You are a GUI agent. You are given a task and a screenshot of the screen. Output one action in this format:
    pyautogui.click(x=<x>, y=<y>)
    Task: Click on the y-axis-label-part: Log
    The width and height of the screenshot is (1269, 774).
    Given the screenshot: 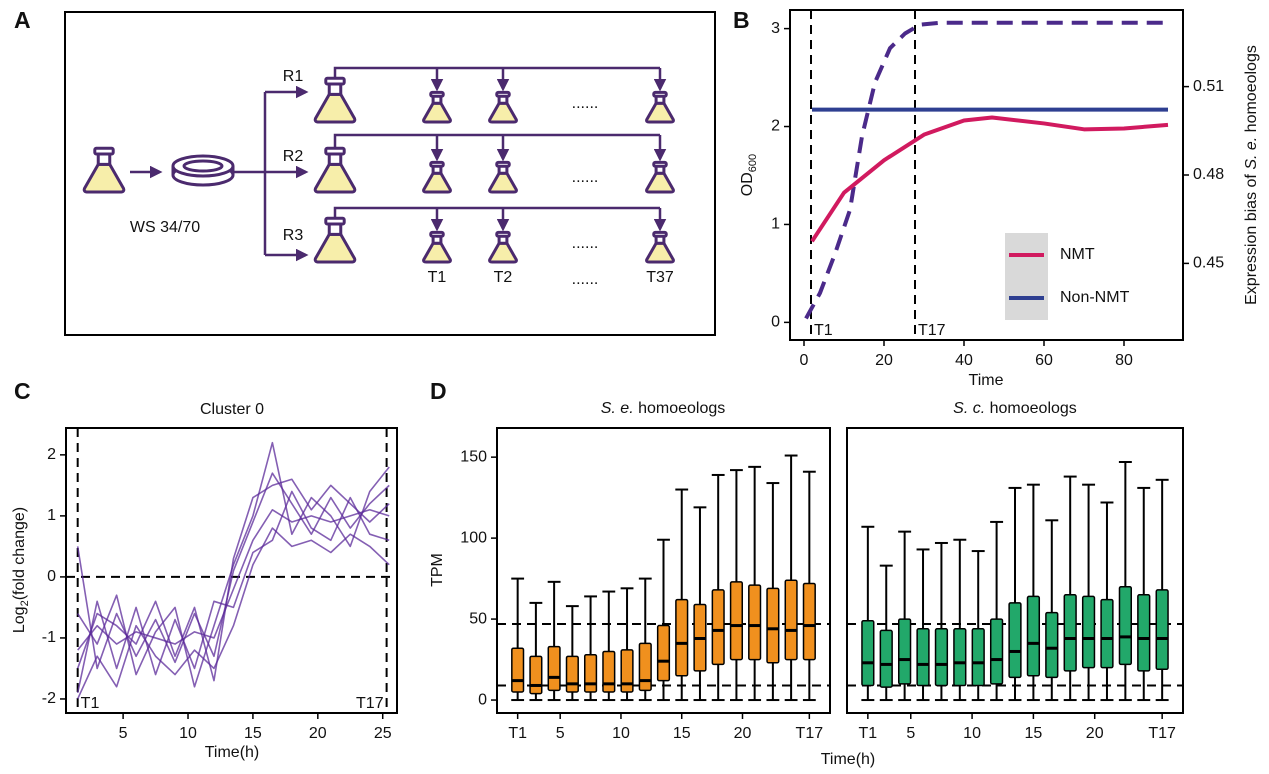 What is the action you would take?
    pyautogui.click(x=19, y=619)
    